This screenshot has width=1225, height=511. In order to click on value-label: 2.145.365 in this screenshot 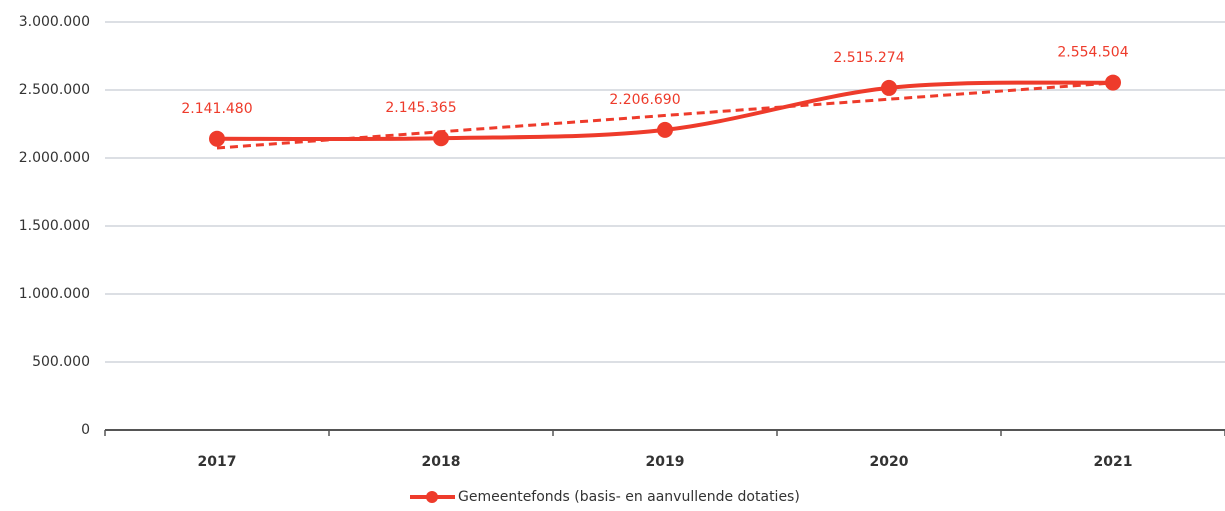, I will do `click(420, 108)`.